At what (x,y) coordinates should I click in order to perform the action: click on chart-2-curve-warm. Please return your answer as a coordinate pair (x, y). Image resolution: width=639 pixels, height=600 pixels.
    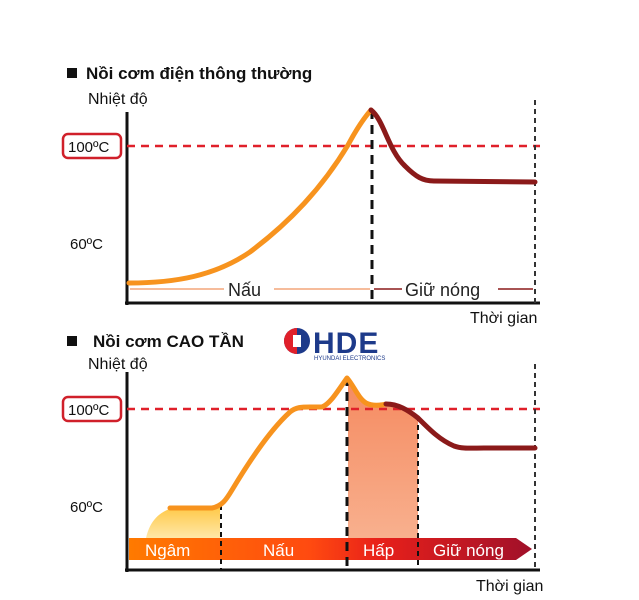
    Looking at the image, I should click on (460, 426).